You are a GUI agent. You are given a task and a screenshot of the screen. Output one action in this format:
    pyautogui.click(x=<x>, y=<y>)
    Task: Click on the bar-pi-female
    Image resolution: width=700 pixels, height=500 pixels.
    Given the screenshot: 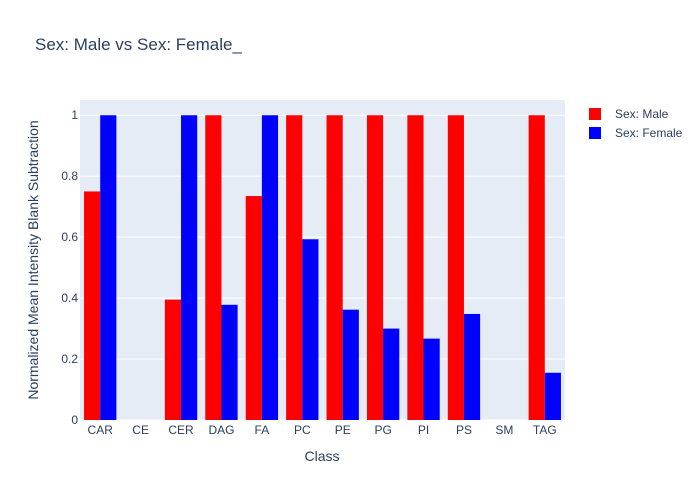 What is the action you would take?
    pyautogui.click(x=431, y=379)
    